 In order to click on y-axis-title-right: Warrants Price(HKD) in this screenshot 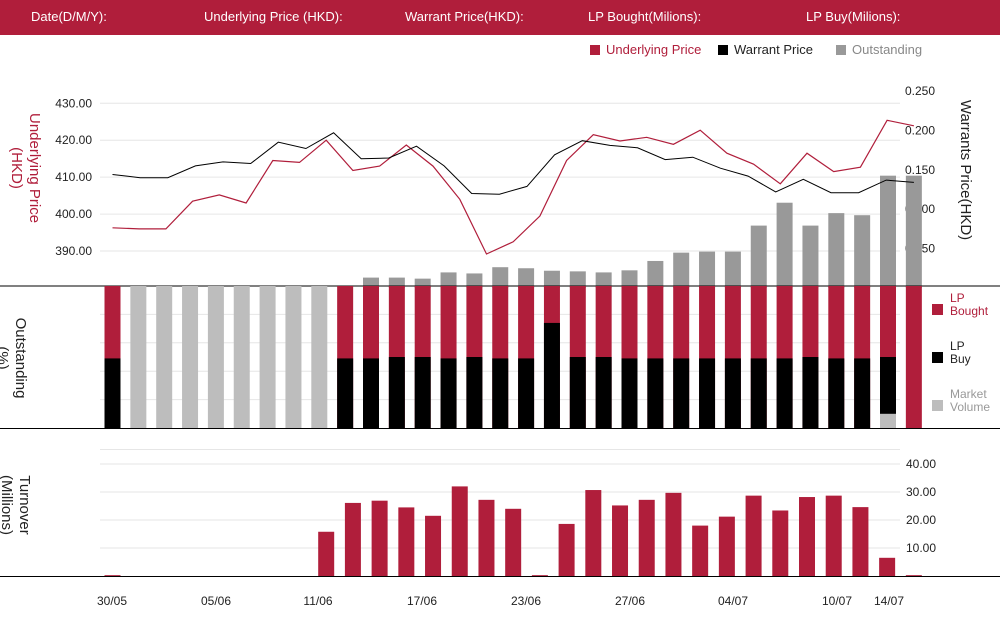, I will do `click(965, 170)`.